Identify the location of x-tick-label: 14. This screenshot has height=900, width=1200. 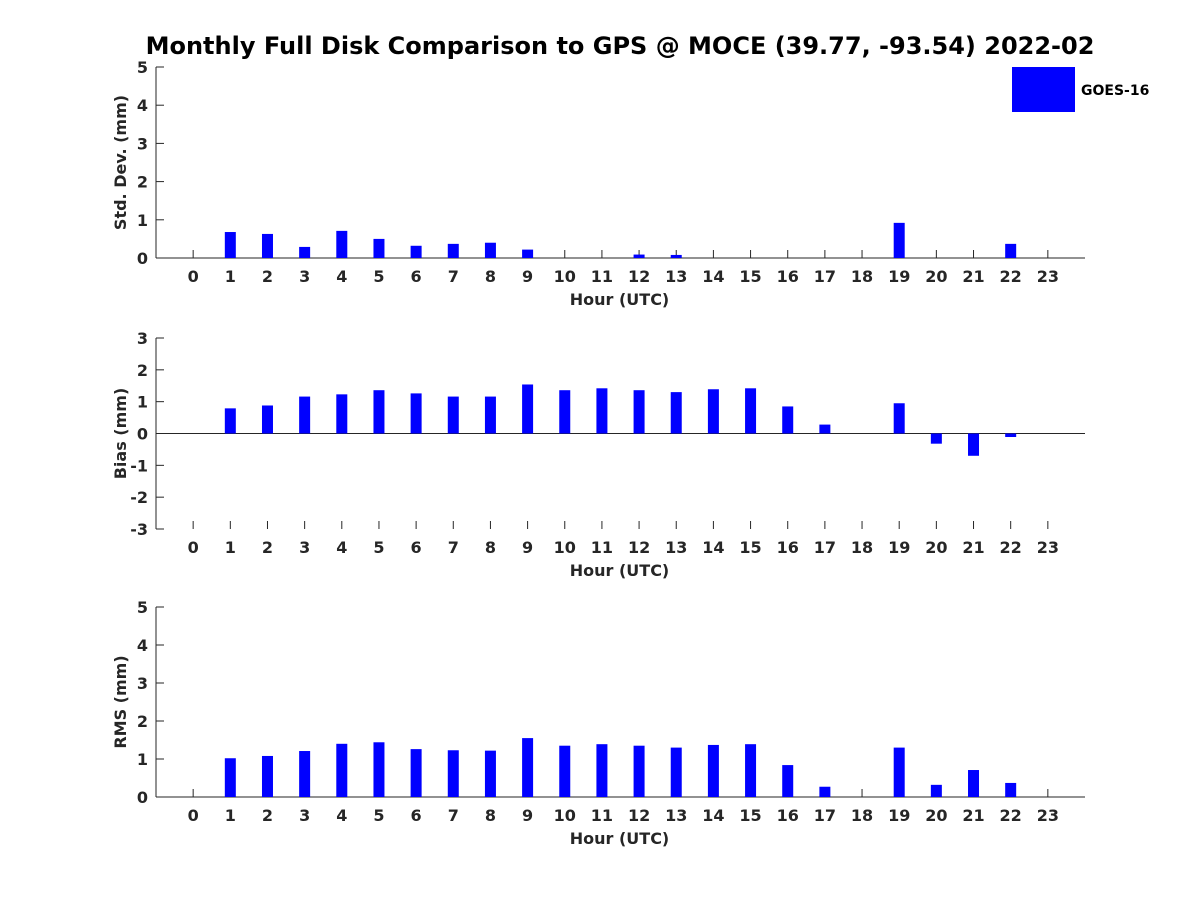
(713, 815).